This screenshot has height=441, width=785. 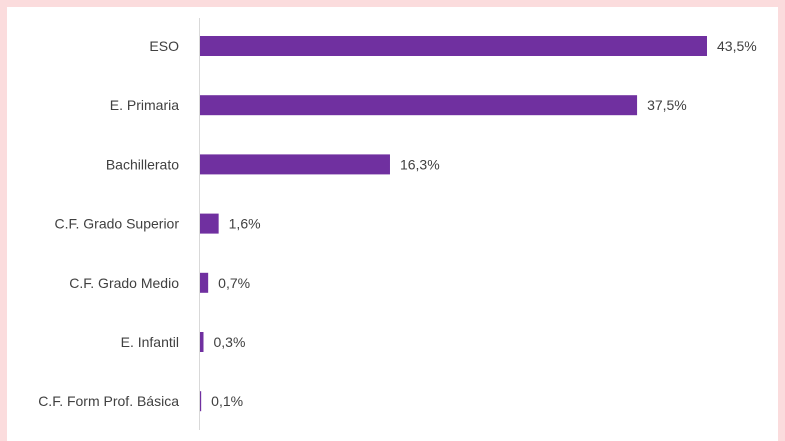 I want to click on value-label: 43,5%, so click(x=737, y=46).